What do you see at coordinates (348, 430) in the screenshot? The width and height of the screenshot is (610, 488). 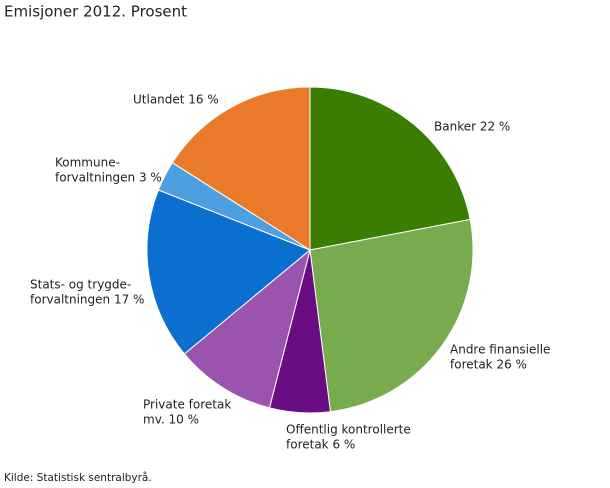 I see `slice-label: Offentlig kontrollerte` at bounding box center [348, 430].